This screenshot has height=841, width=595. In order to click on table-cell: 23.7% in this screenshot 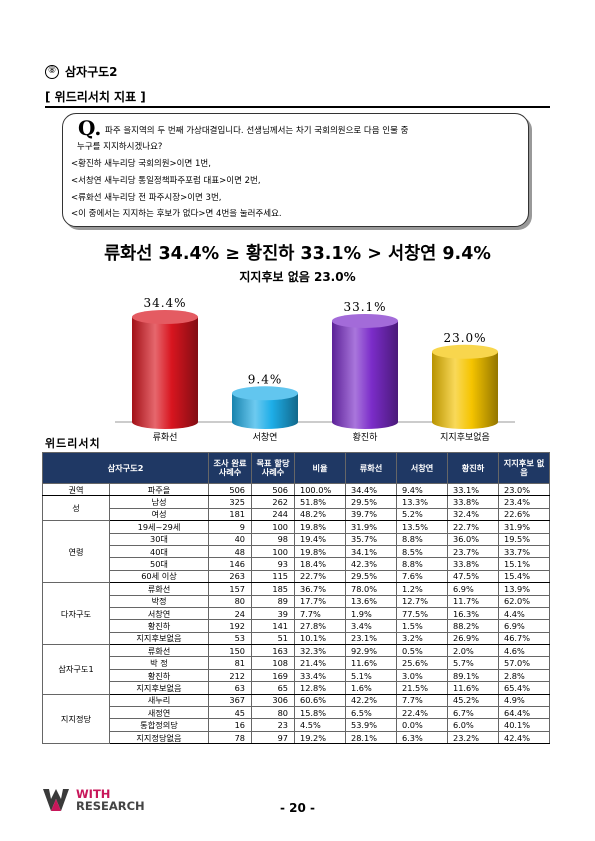, I will do `click(473, 551)`.